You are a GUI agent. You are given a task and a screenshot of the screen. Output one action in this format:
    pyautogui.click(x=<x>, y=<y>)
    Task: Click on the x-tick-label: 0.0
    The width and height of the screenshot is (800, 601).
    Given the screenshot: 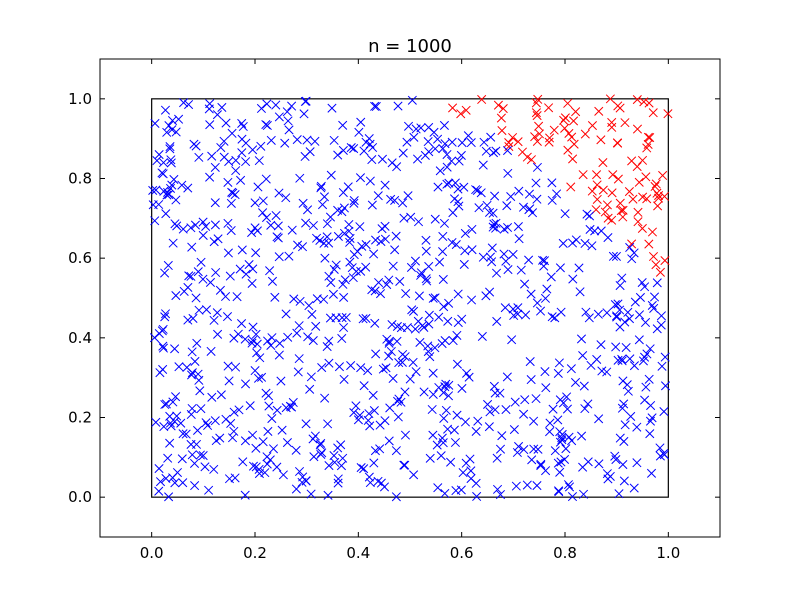 What is the action you would take?
    pyautogui.click(x=152, y=553)
    